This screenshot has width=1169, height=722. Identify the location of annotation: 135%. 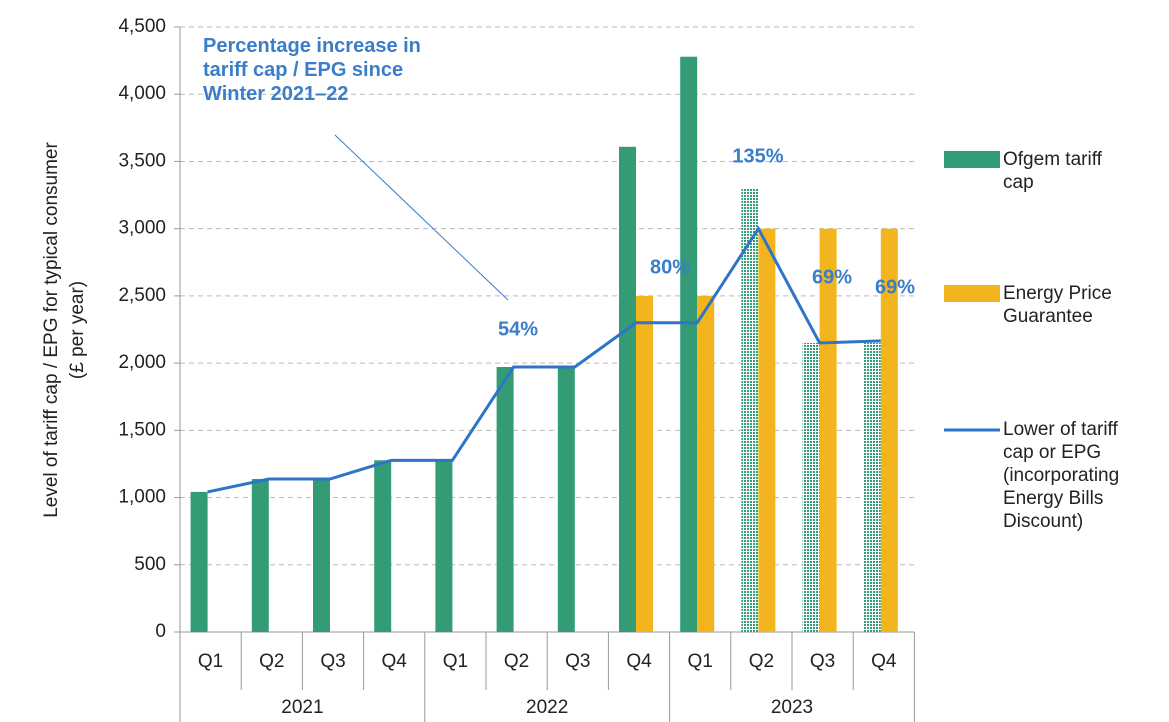
(757, 156).